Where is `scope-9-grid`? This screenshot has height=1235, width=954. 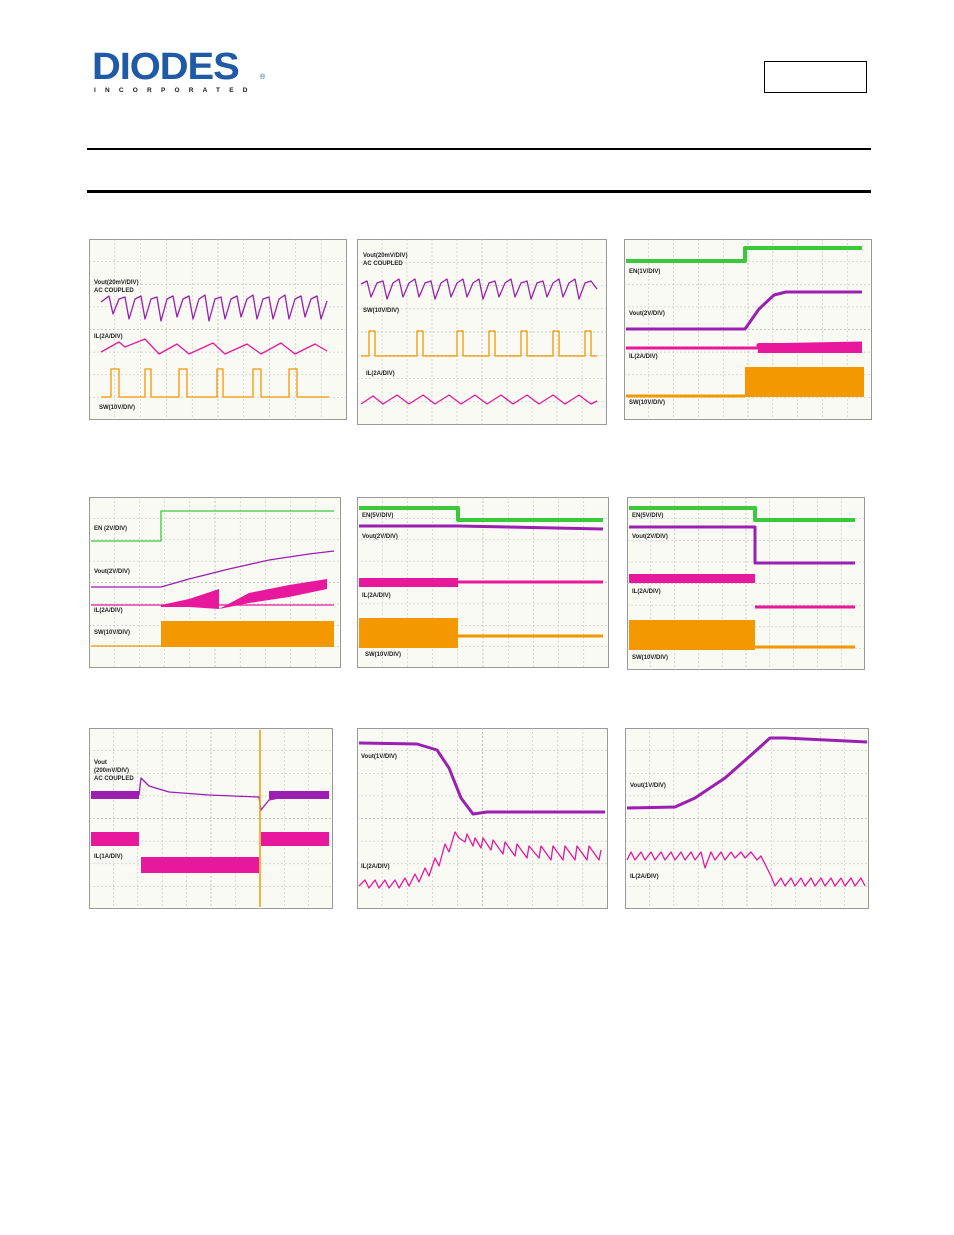
scope-9-grid is located at coordinates (747, 818).